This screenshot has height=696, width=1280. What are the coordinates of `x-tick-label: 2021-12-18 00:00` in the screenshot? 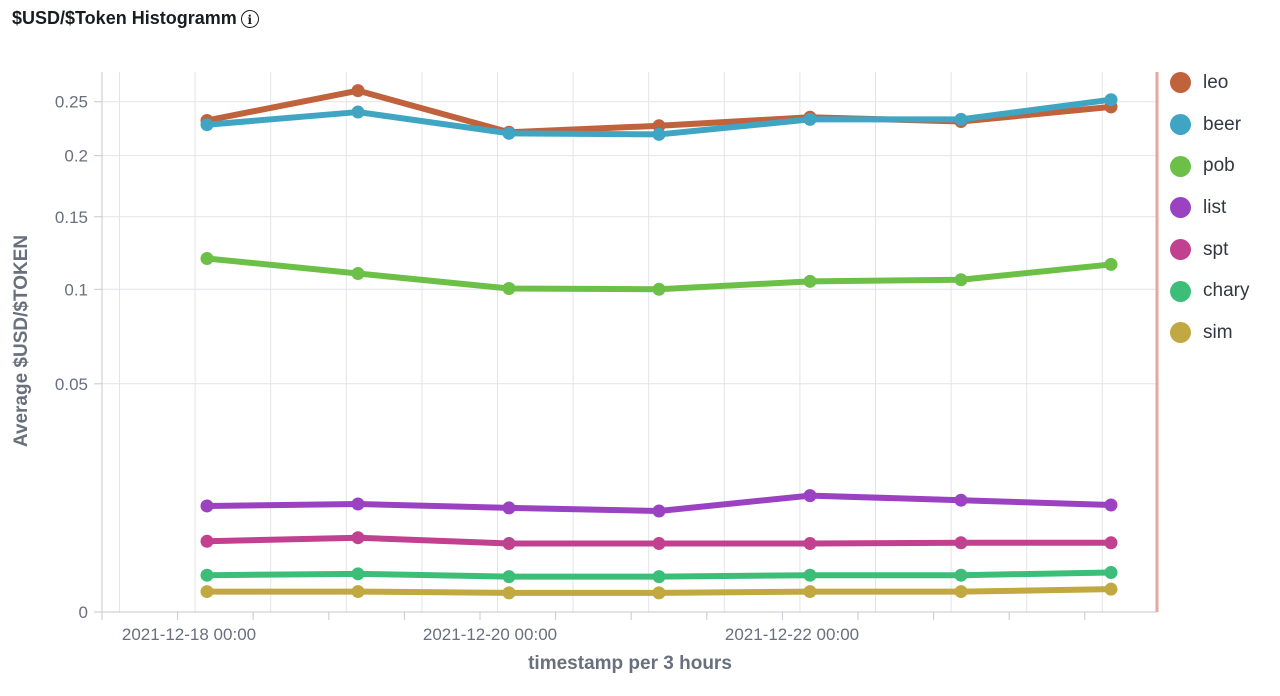 It's located at (189, 634).